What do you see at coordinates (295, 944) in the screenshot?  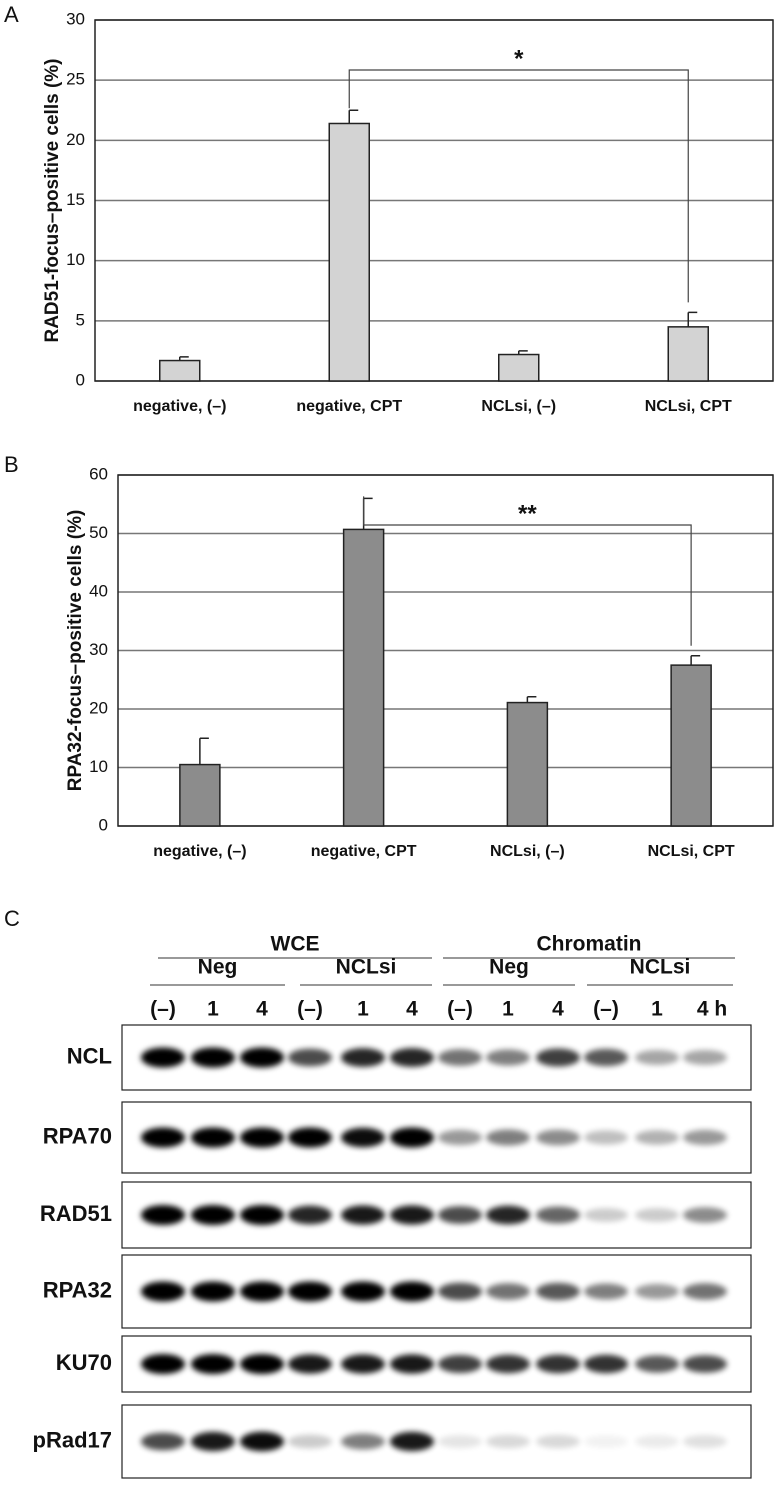 I see `group-label: WCE` at bounding box center [295, 944].